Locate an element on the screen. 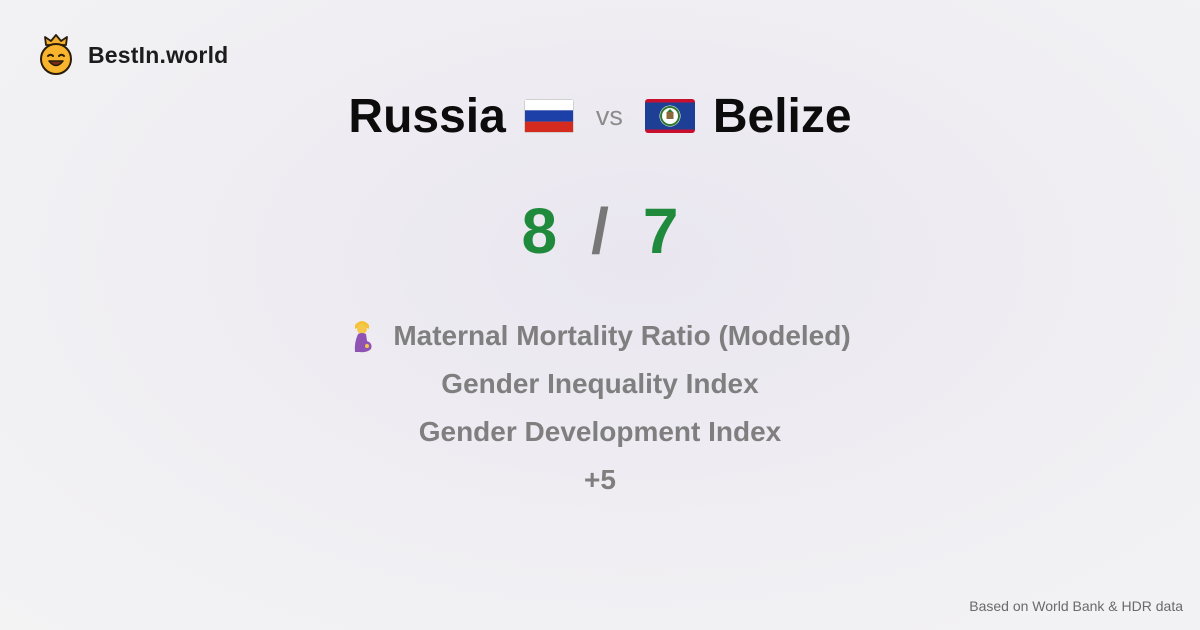  metric-label: Gender Development Index is located at coordinates (600, 431).